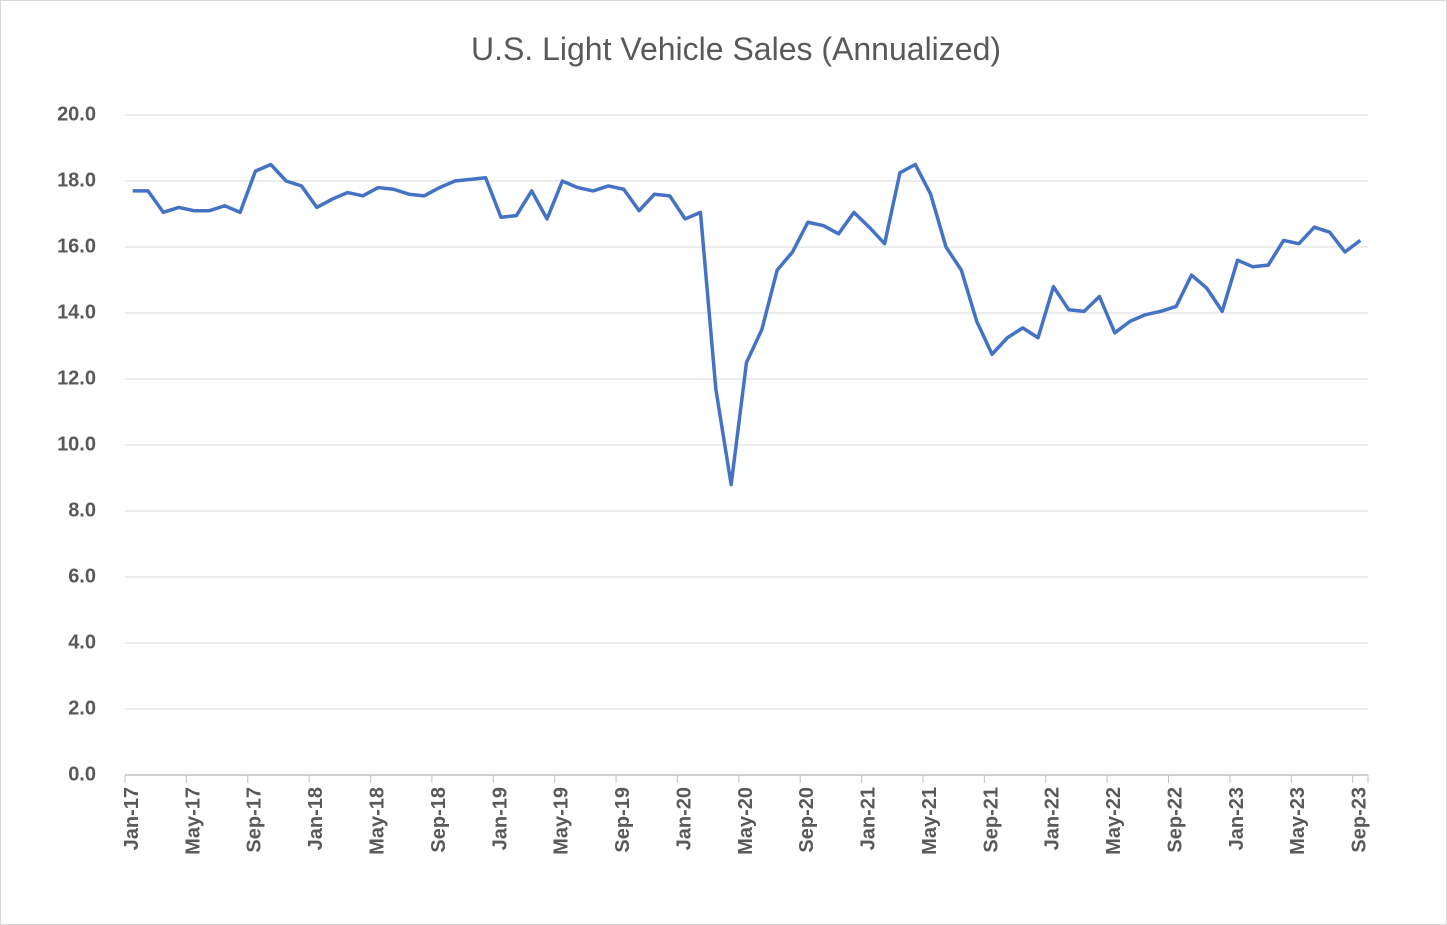 This screenshot has width=1447, height=925. What do you see at coordinates (991, 820) in the screenshot?
I see `x-tick-label: Sep-21` at bounding box center [991, 820].